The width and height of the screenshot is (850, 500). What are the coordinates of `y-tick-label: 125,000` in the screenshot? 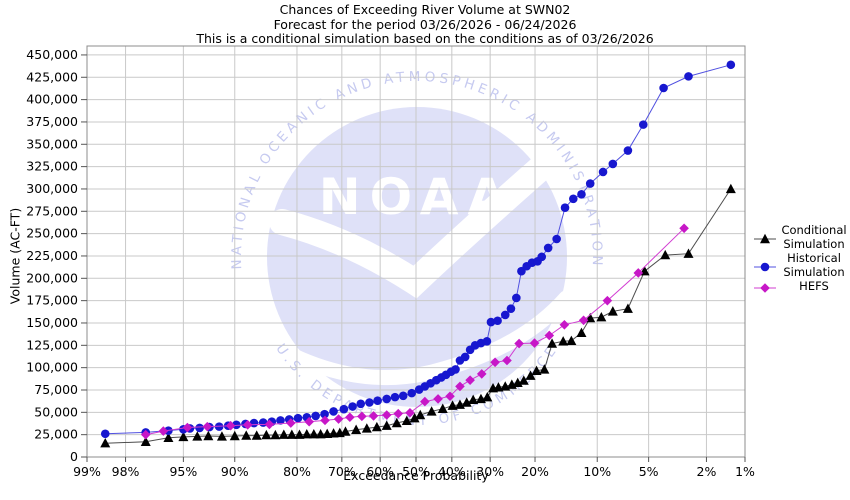 It's located at (52, 344).